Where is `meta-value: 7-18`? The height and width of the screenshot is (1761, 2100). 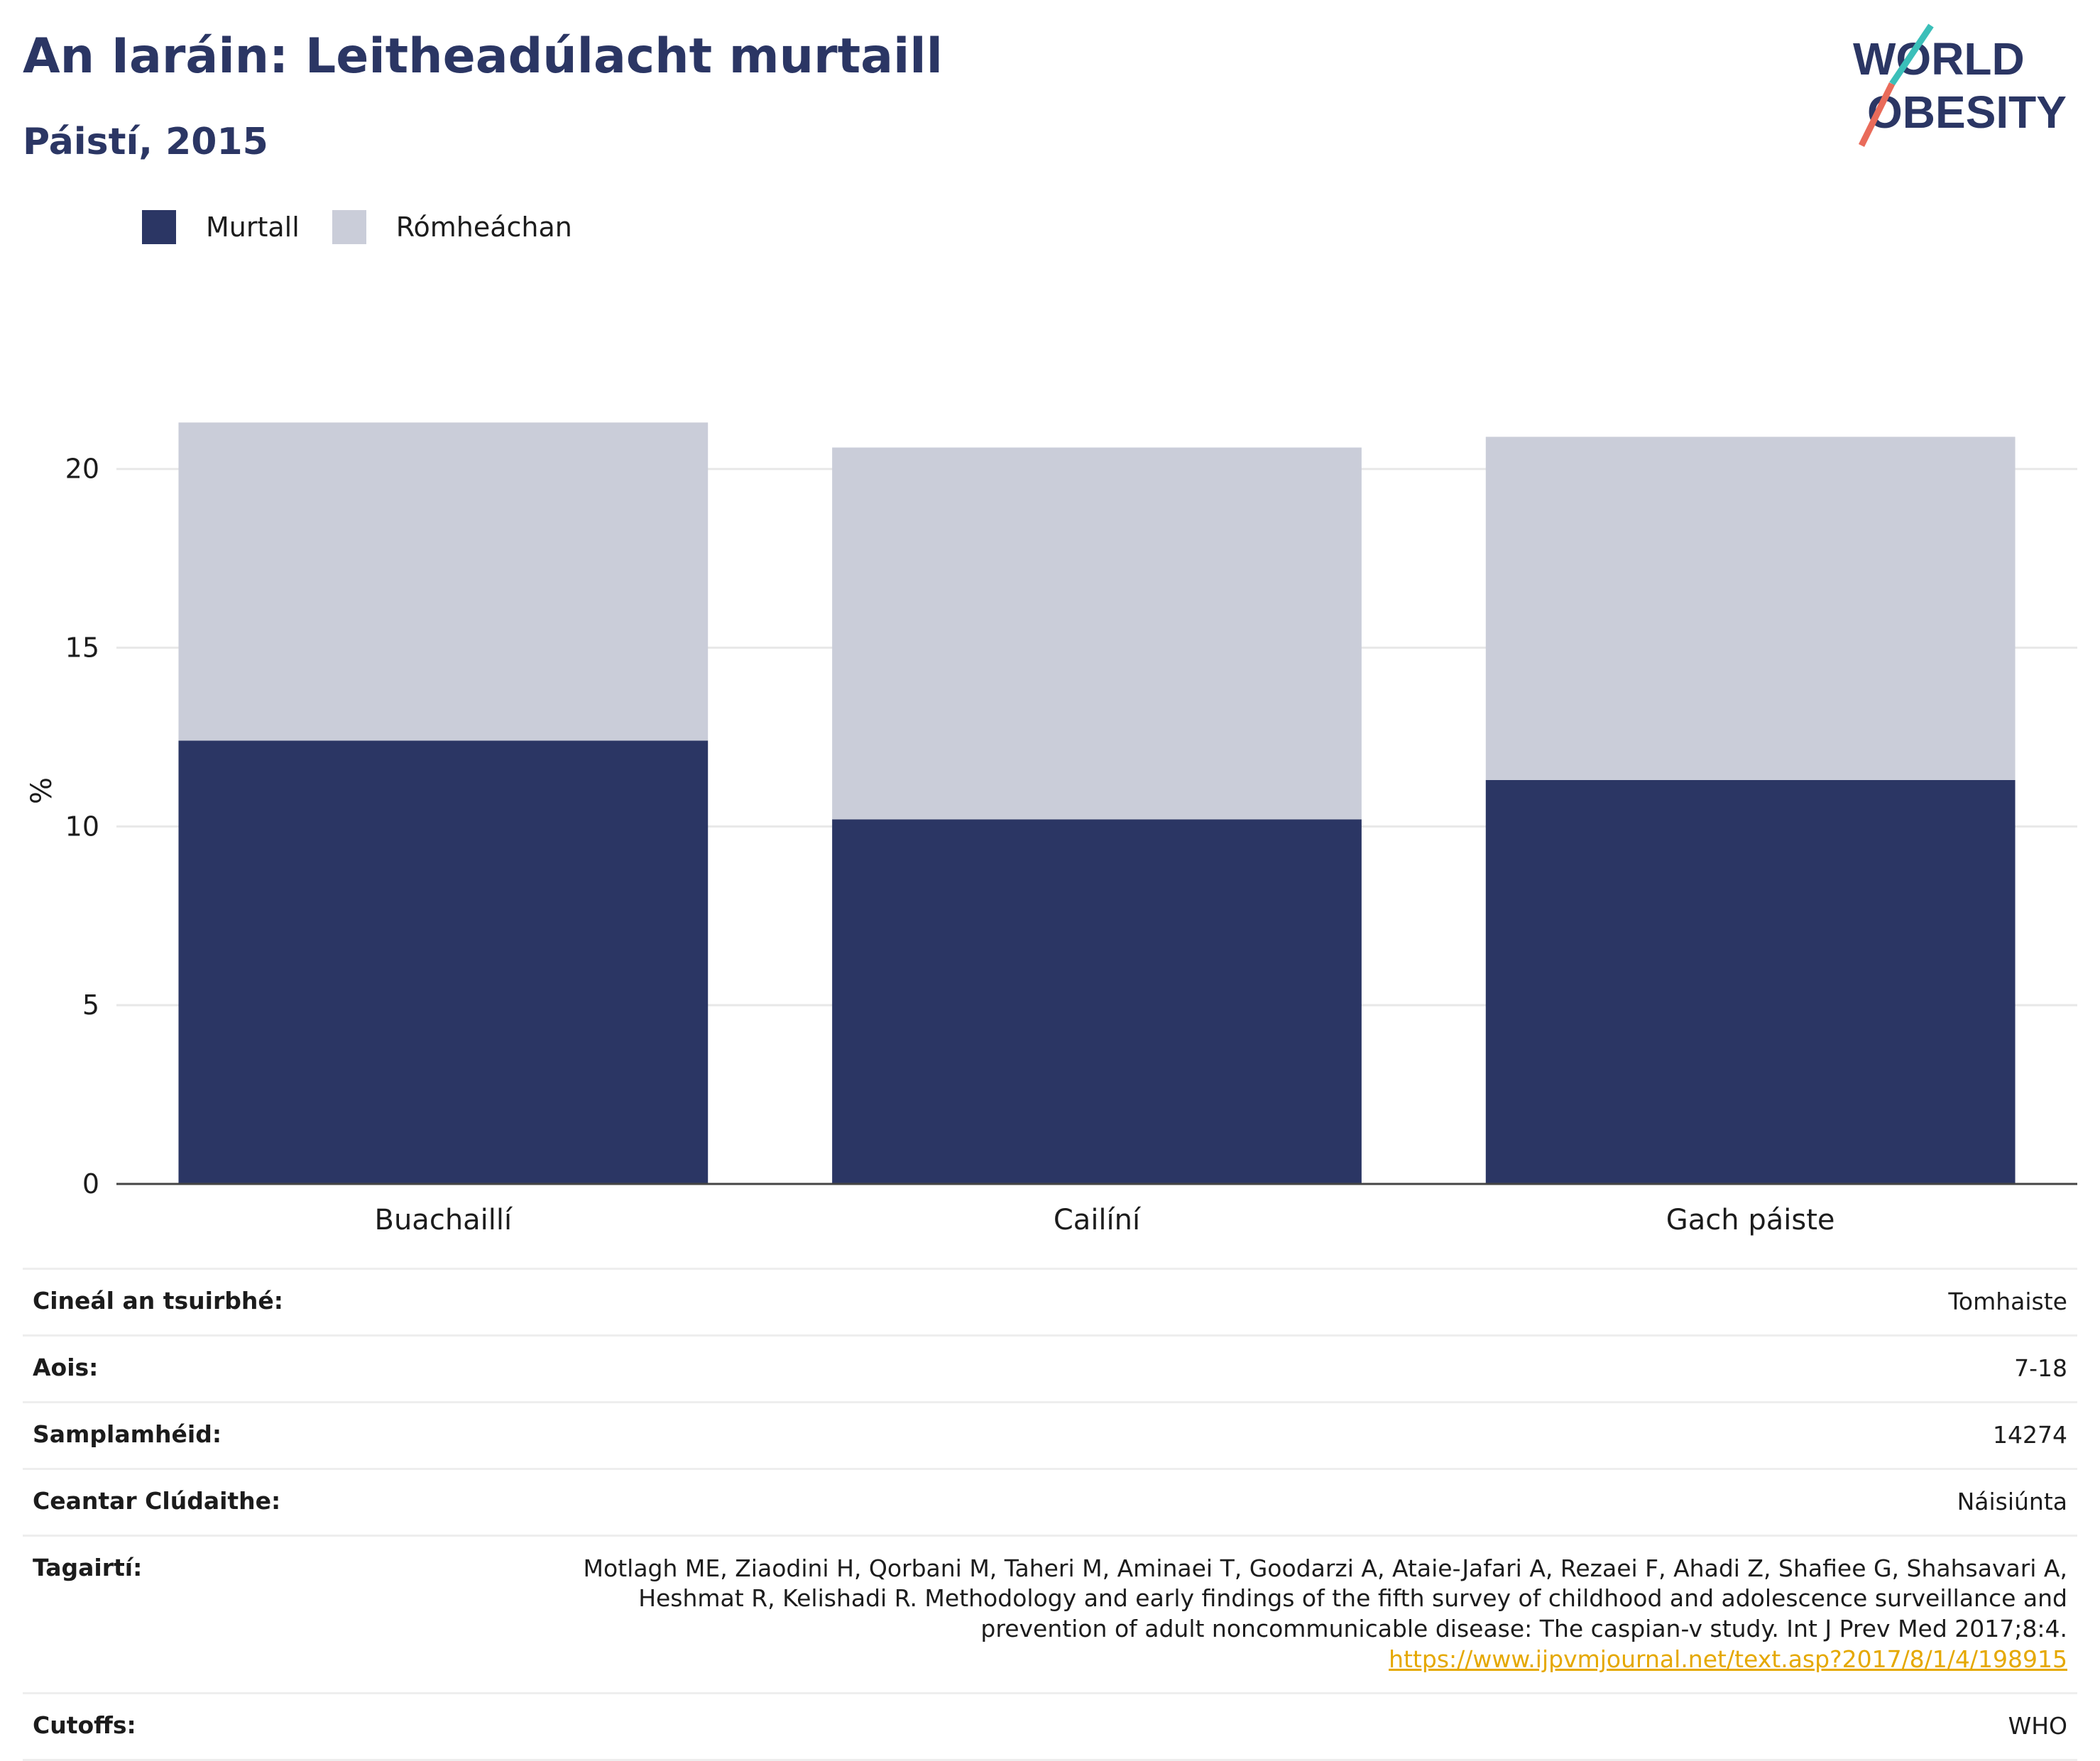 meta-value: 7-18 is located at coordinates (2040, 1368).